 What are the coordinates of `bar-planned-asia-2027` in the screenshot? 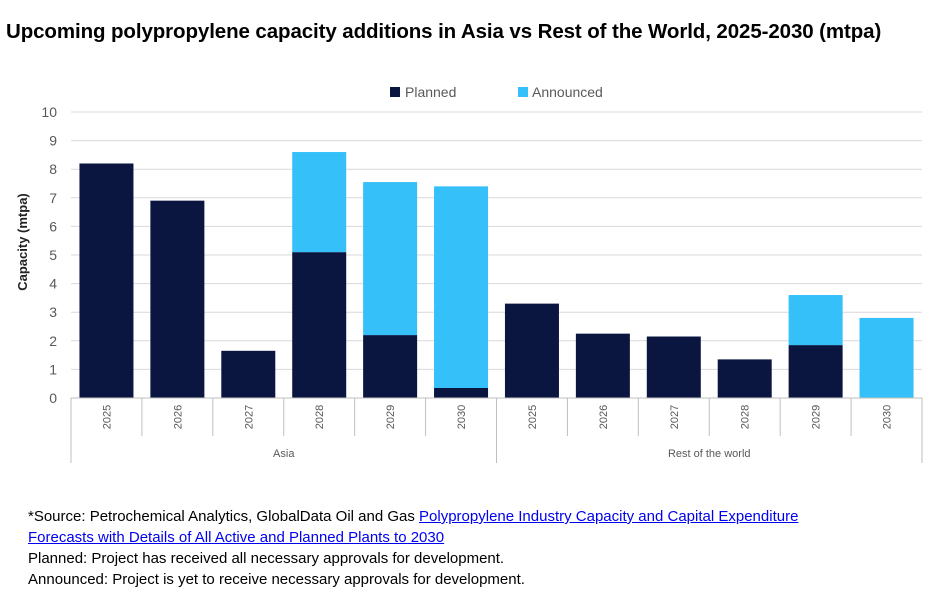 It's located at (248, 374).